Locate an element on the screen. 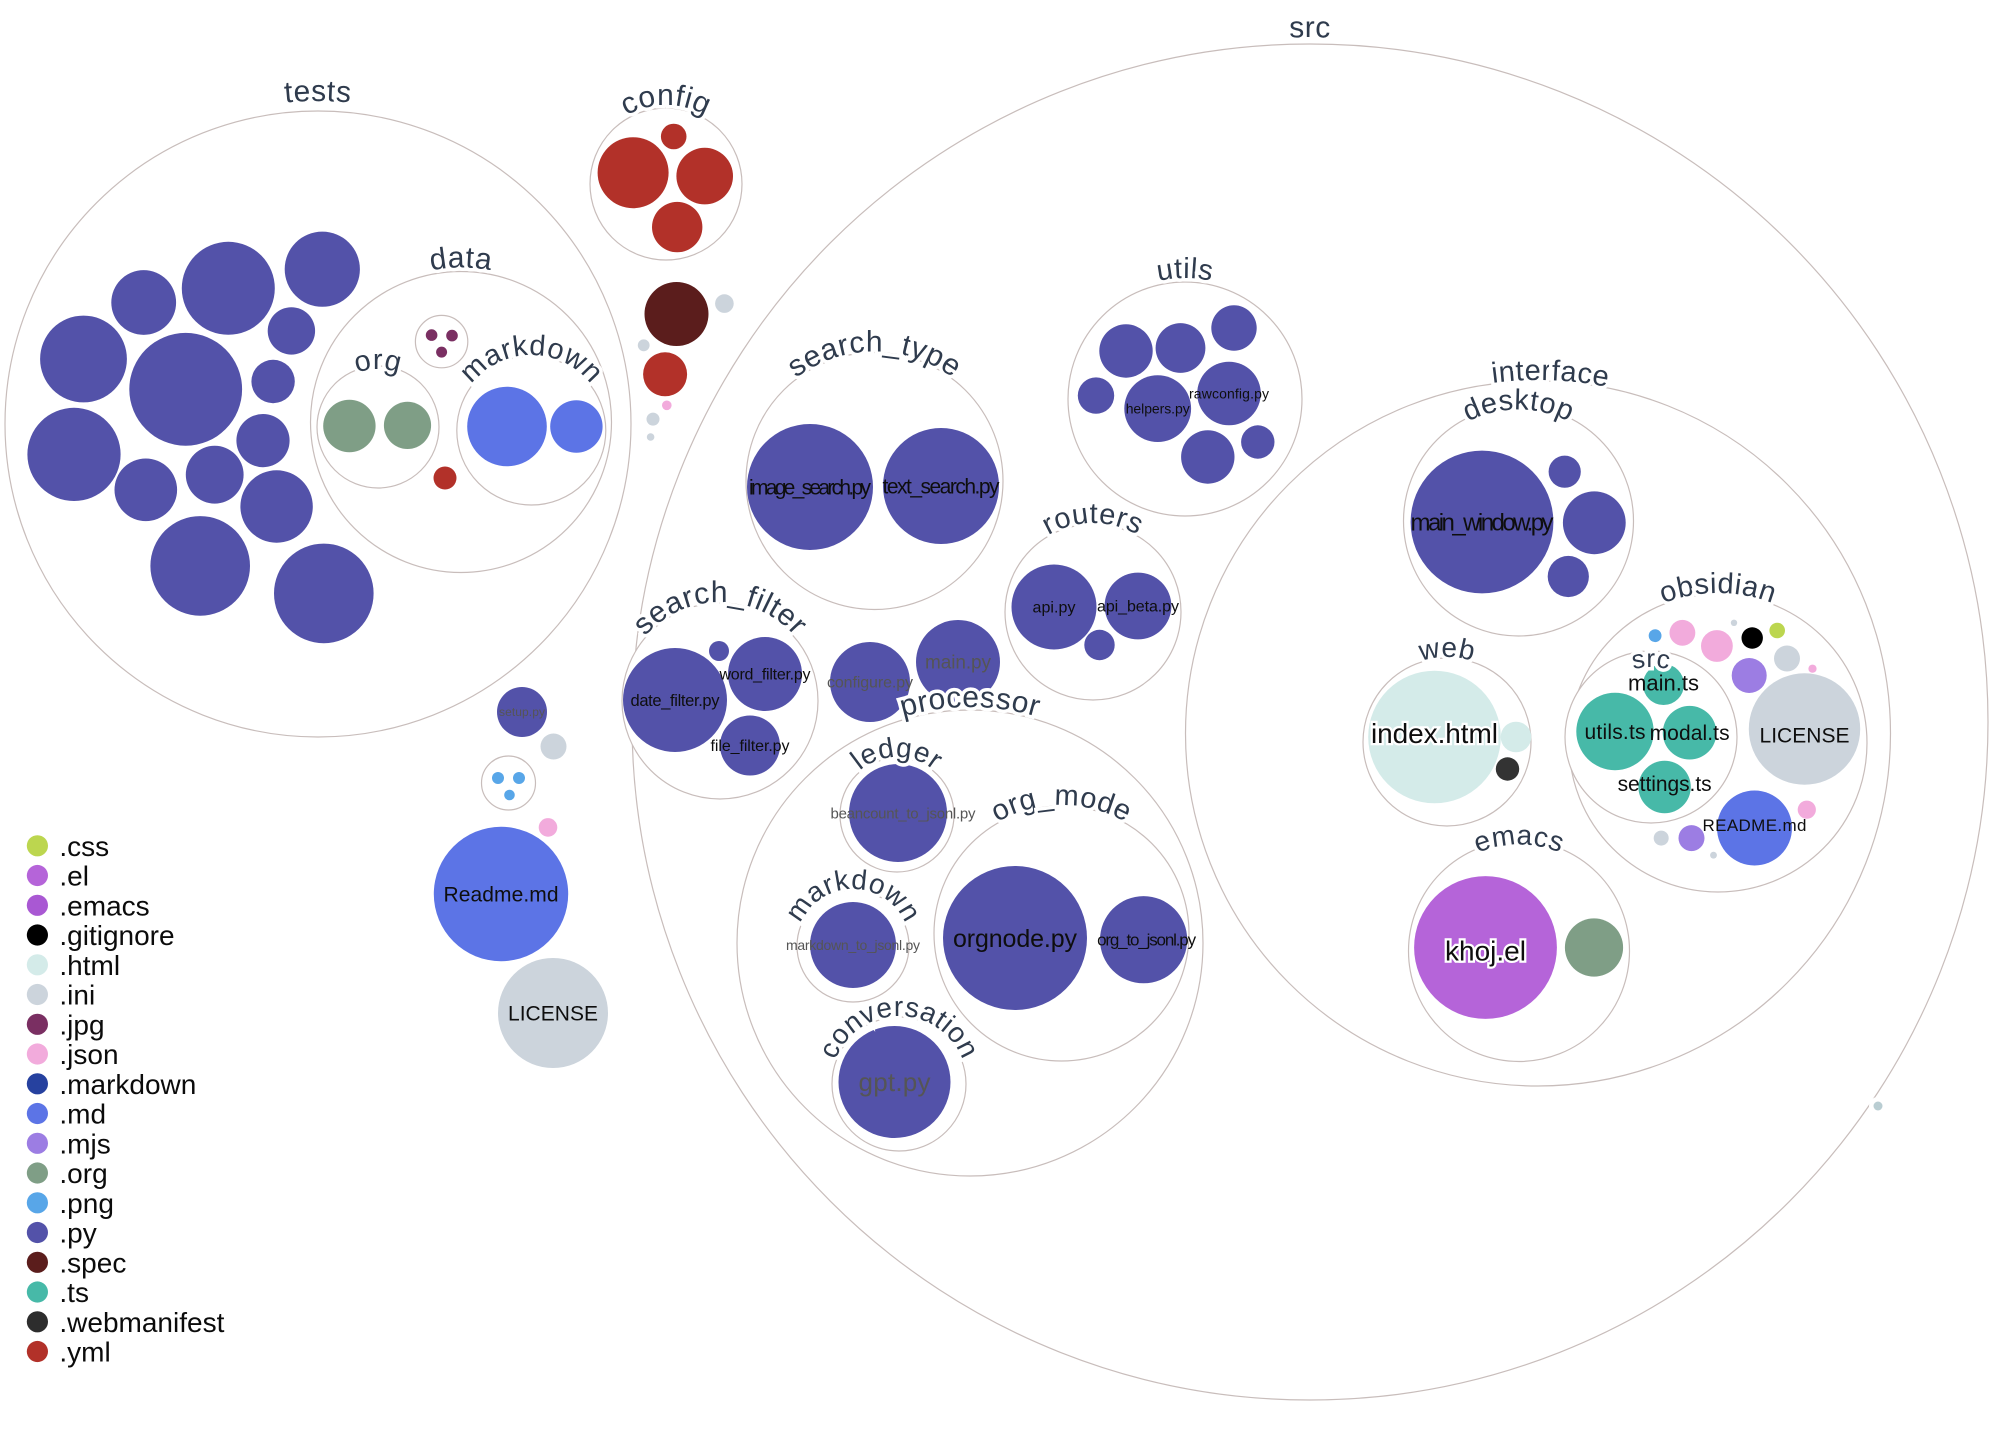 This screenshot has width=1995, height=1451. svg-text: setup.py is located at coordinates (522, 712).